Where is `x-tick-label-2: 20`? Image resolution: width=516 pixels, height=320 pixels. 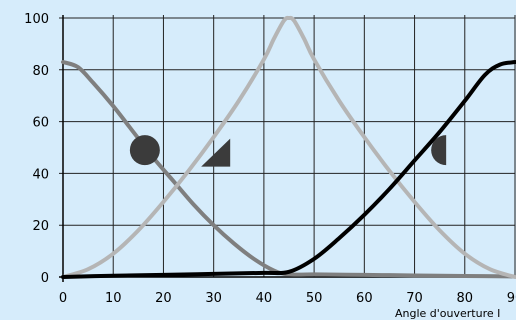
x-tick-label-2: 20 is located at coordinates (163, 298).